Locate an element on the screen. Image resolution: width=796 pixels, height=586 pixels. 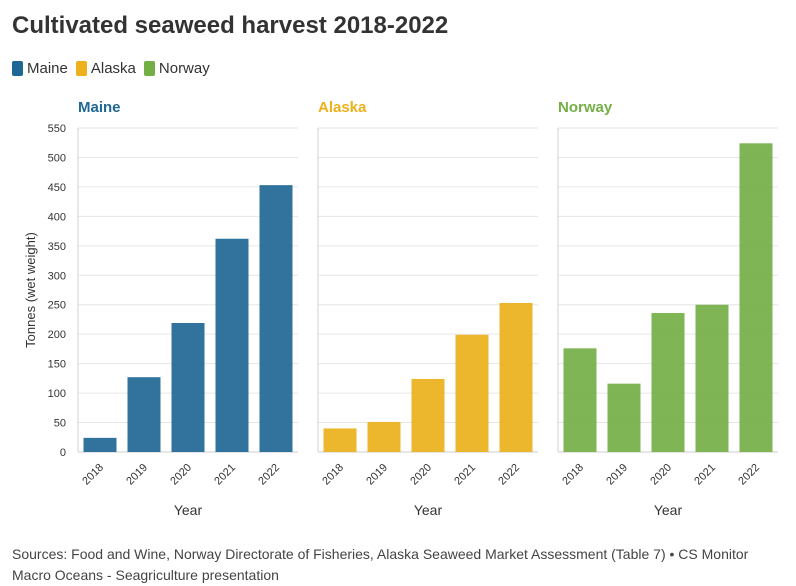
bar-norway-2021 is located at coordinates (712, 378).